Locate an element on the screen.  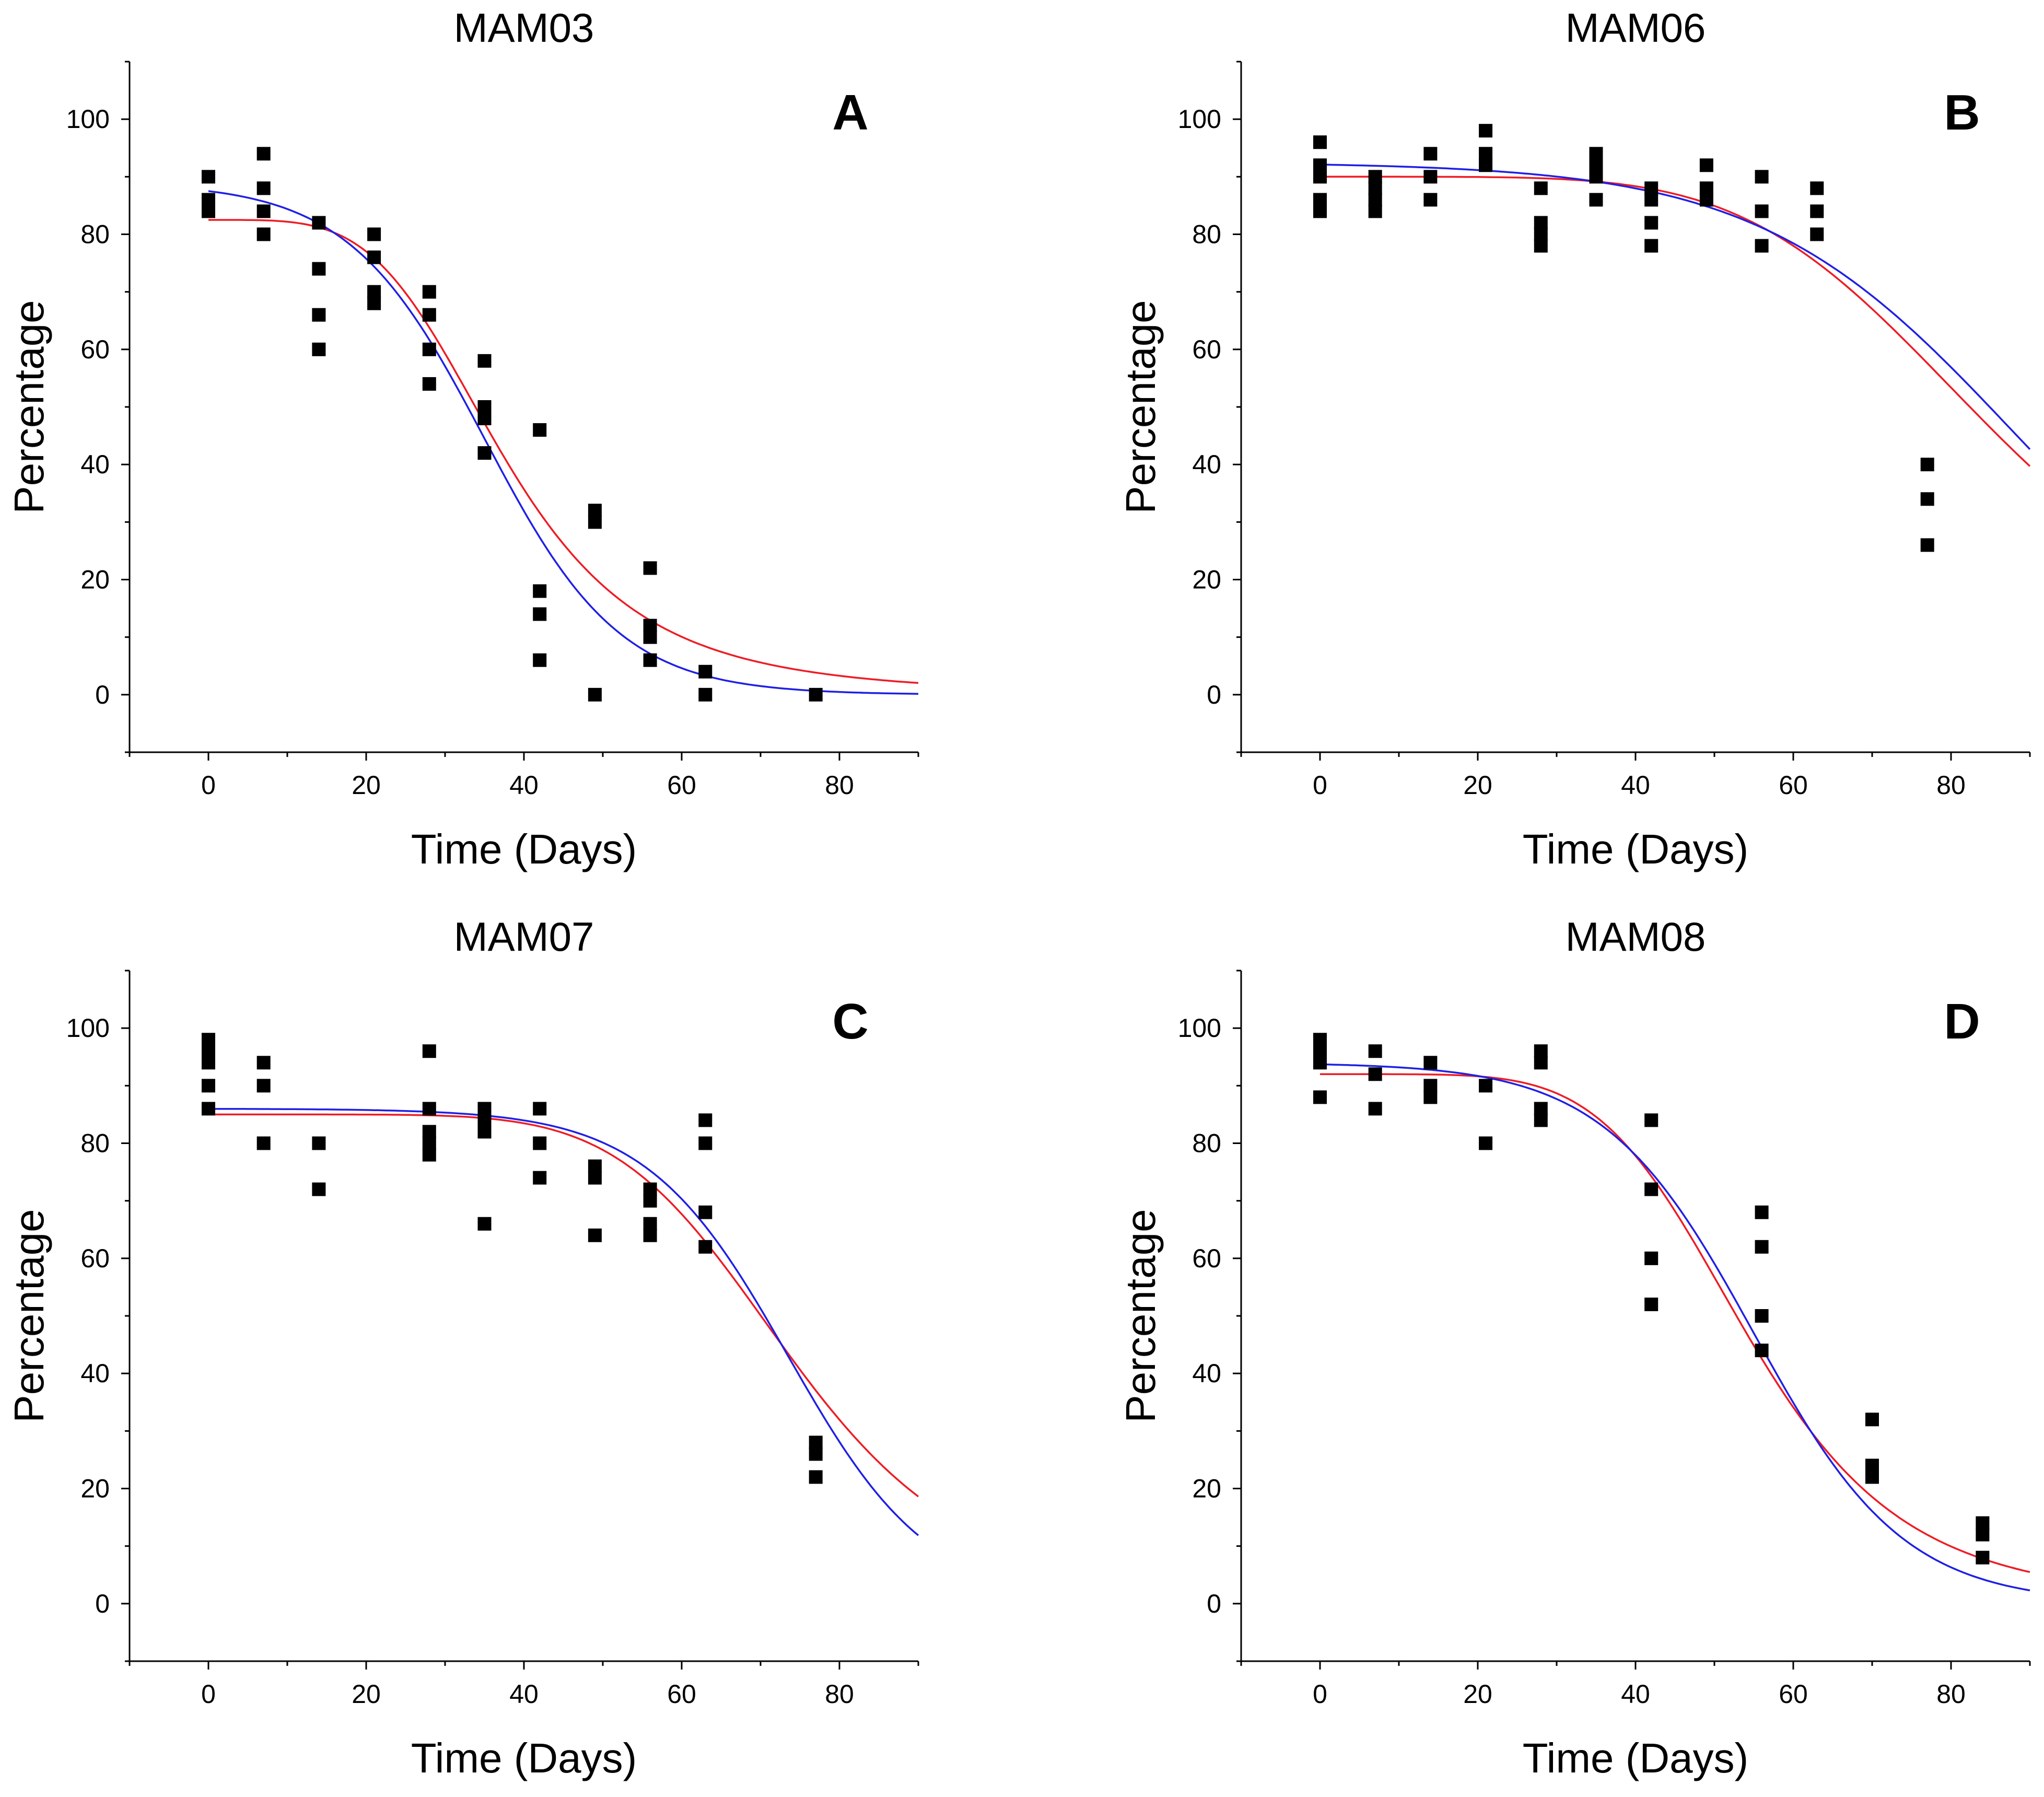
panel-b-title: MAM06 is located at coordinates (1636, 28).